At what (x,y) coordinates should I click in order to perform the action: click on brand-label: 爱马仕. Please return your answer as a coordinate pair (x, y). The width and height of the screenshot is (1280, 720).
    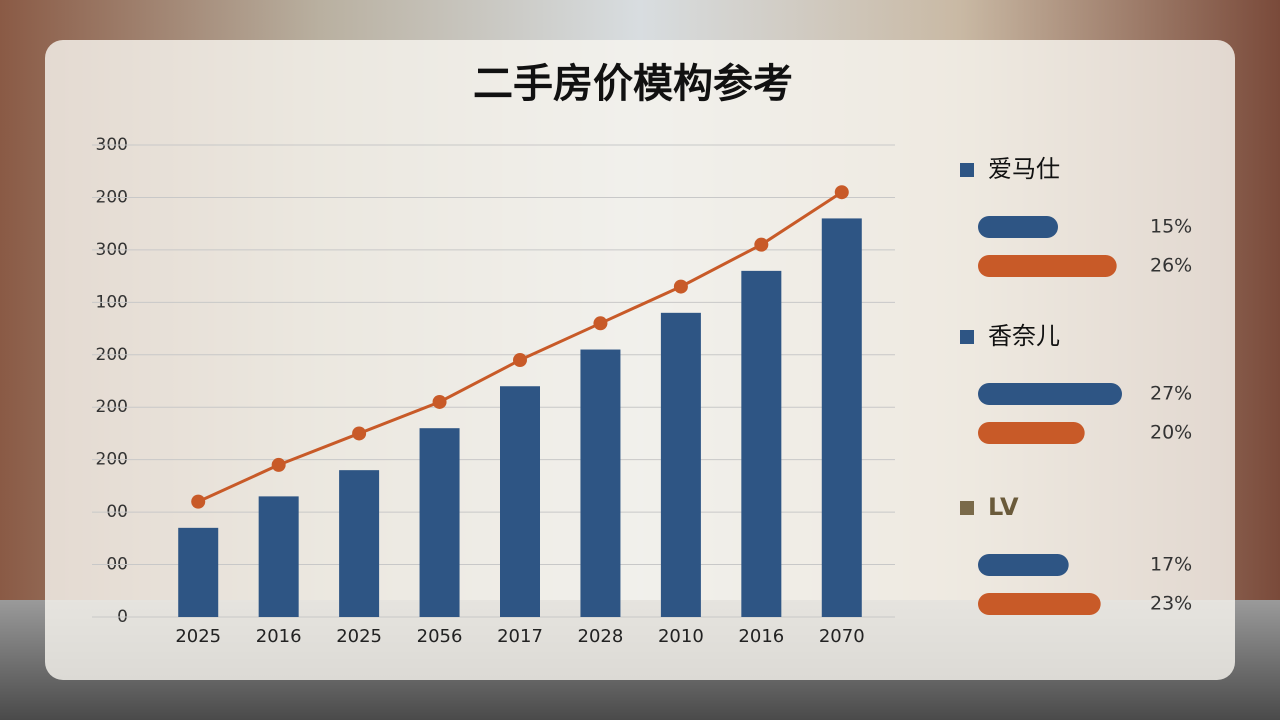
    Looking at the image, I should click on (1024, 169).